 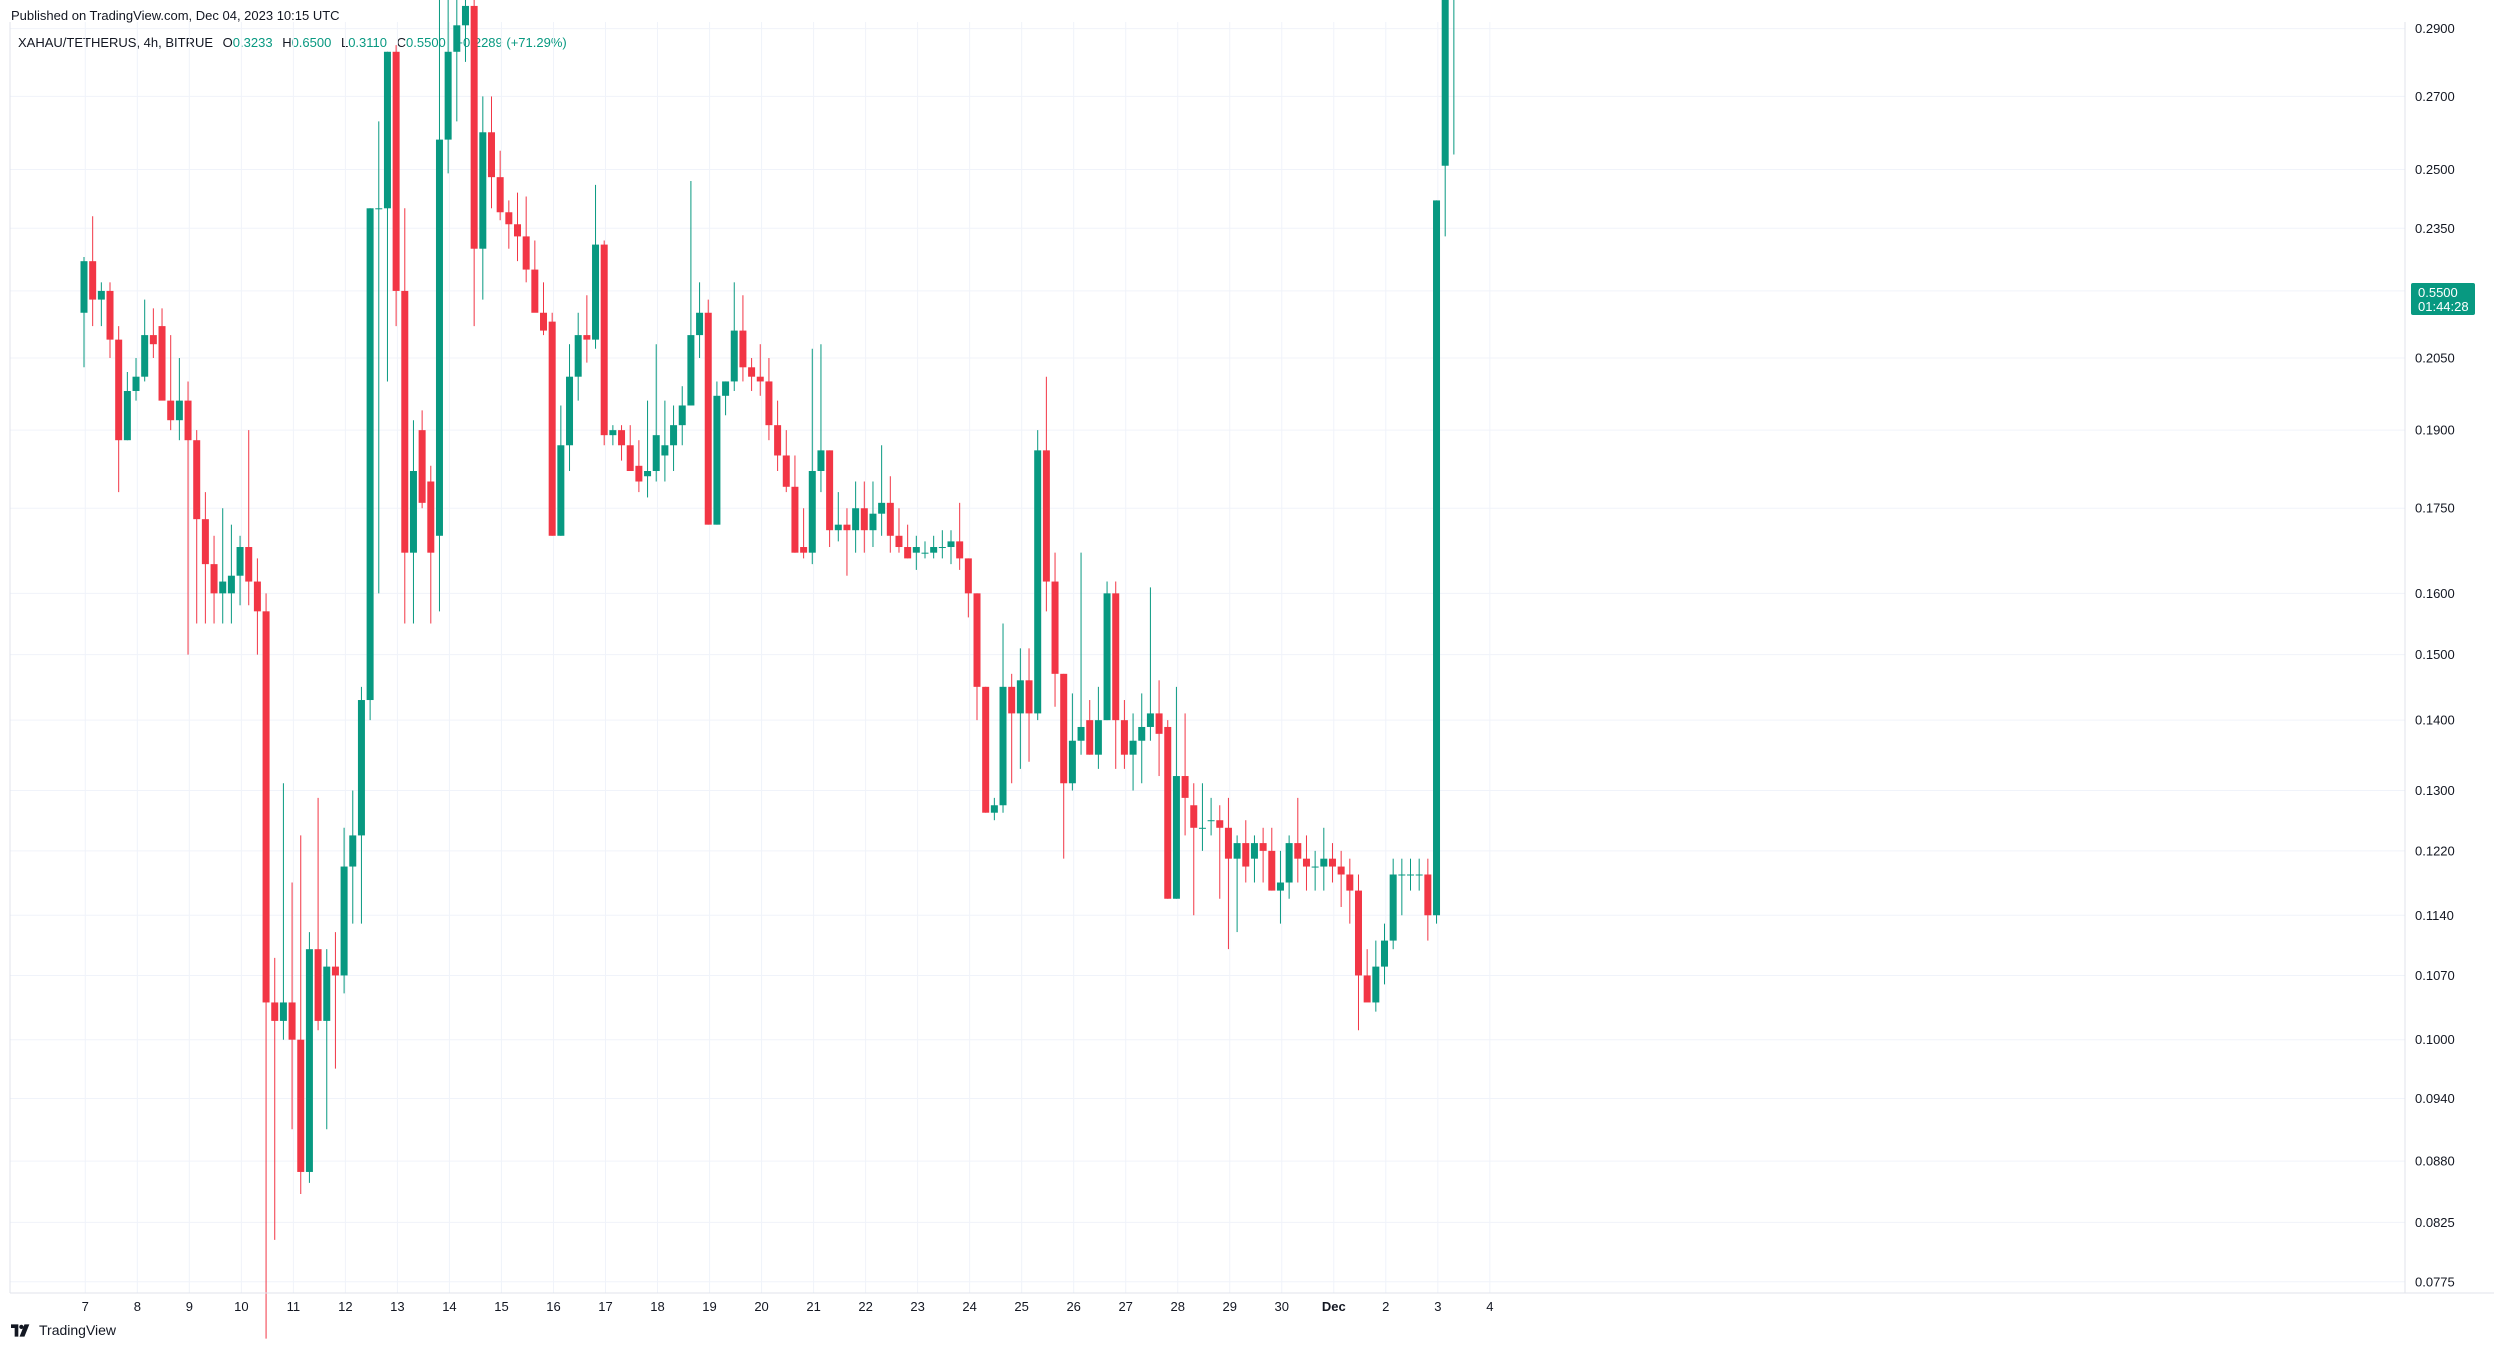 I want to click on x-tick-label: 2, so click(x=1385, y=1306).